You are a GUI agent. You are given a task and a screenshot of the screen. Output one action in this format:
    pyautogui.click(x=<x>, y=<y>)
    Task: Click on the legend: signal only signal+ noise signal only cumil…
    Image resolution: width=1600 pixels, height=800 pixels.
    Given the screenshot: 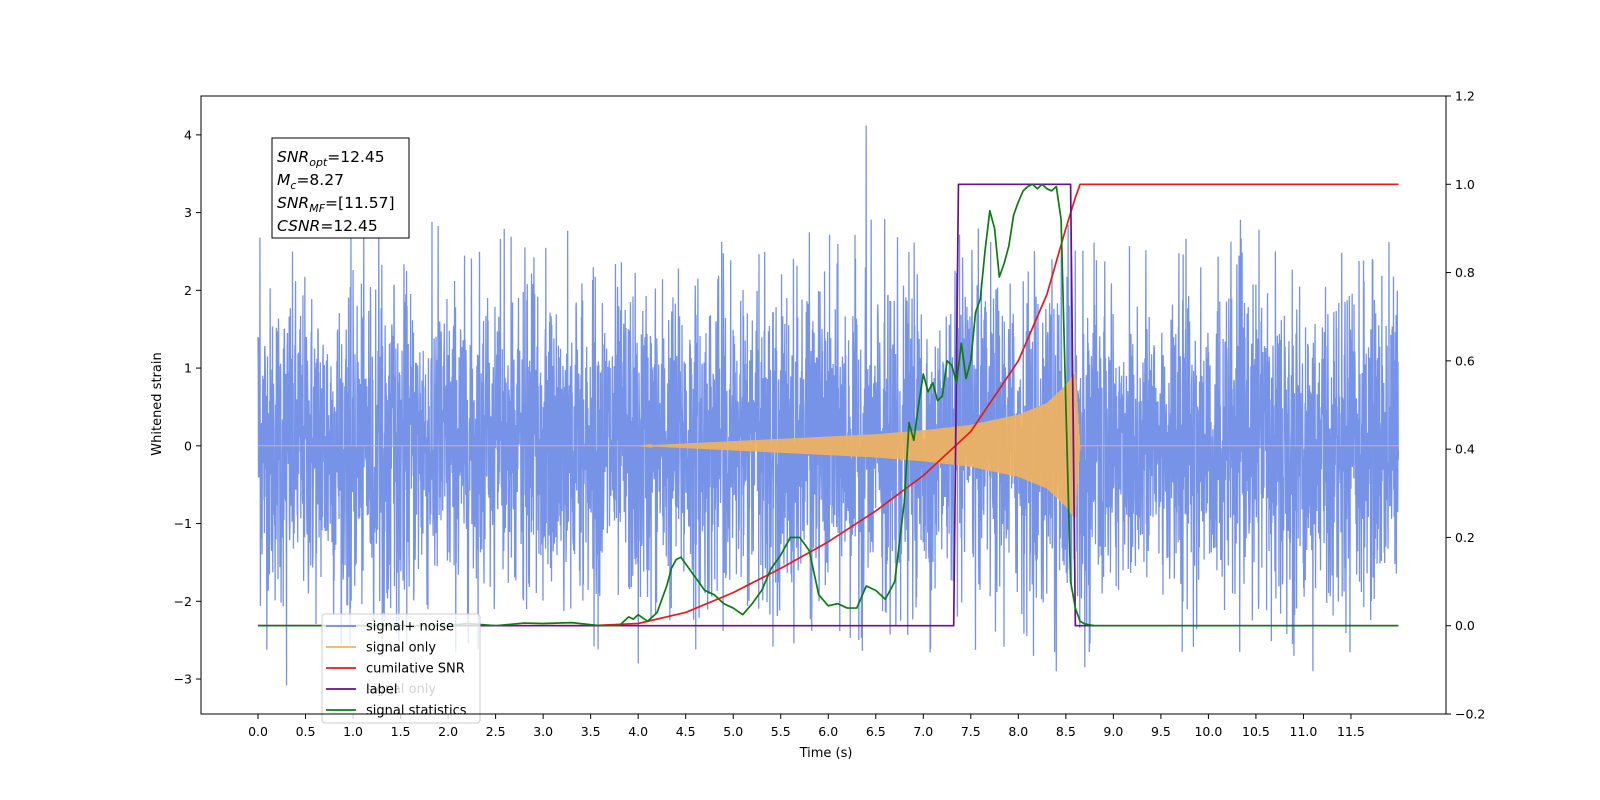 What is the action you would take?
    pyautogui.click(x=401, y=668)
    